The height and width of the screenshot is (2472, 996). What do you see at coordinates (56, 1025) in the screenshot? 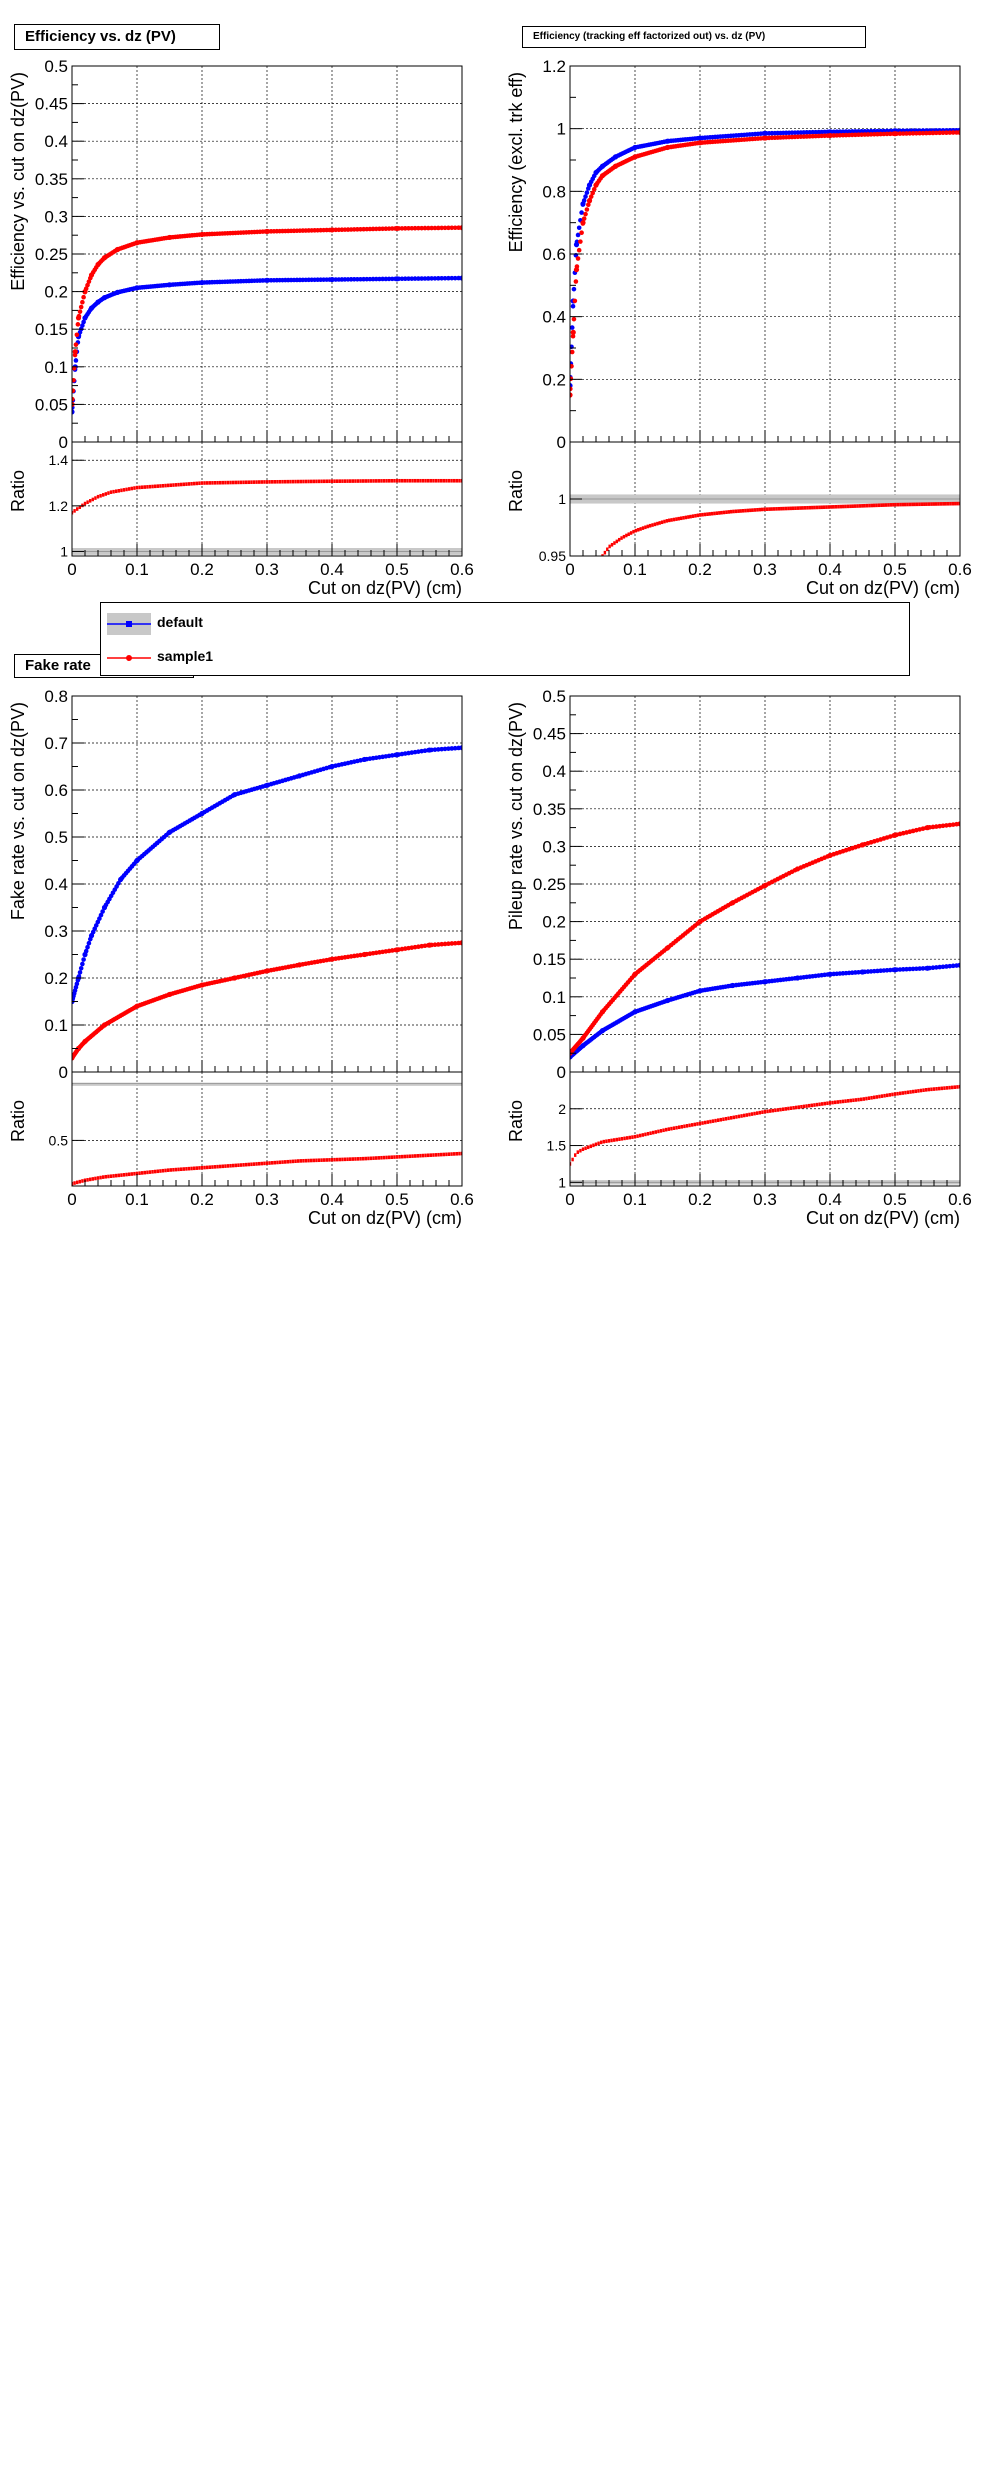
I see `y-tick-label: 0.1` at bounding box center [56, 1025].